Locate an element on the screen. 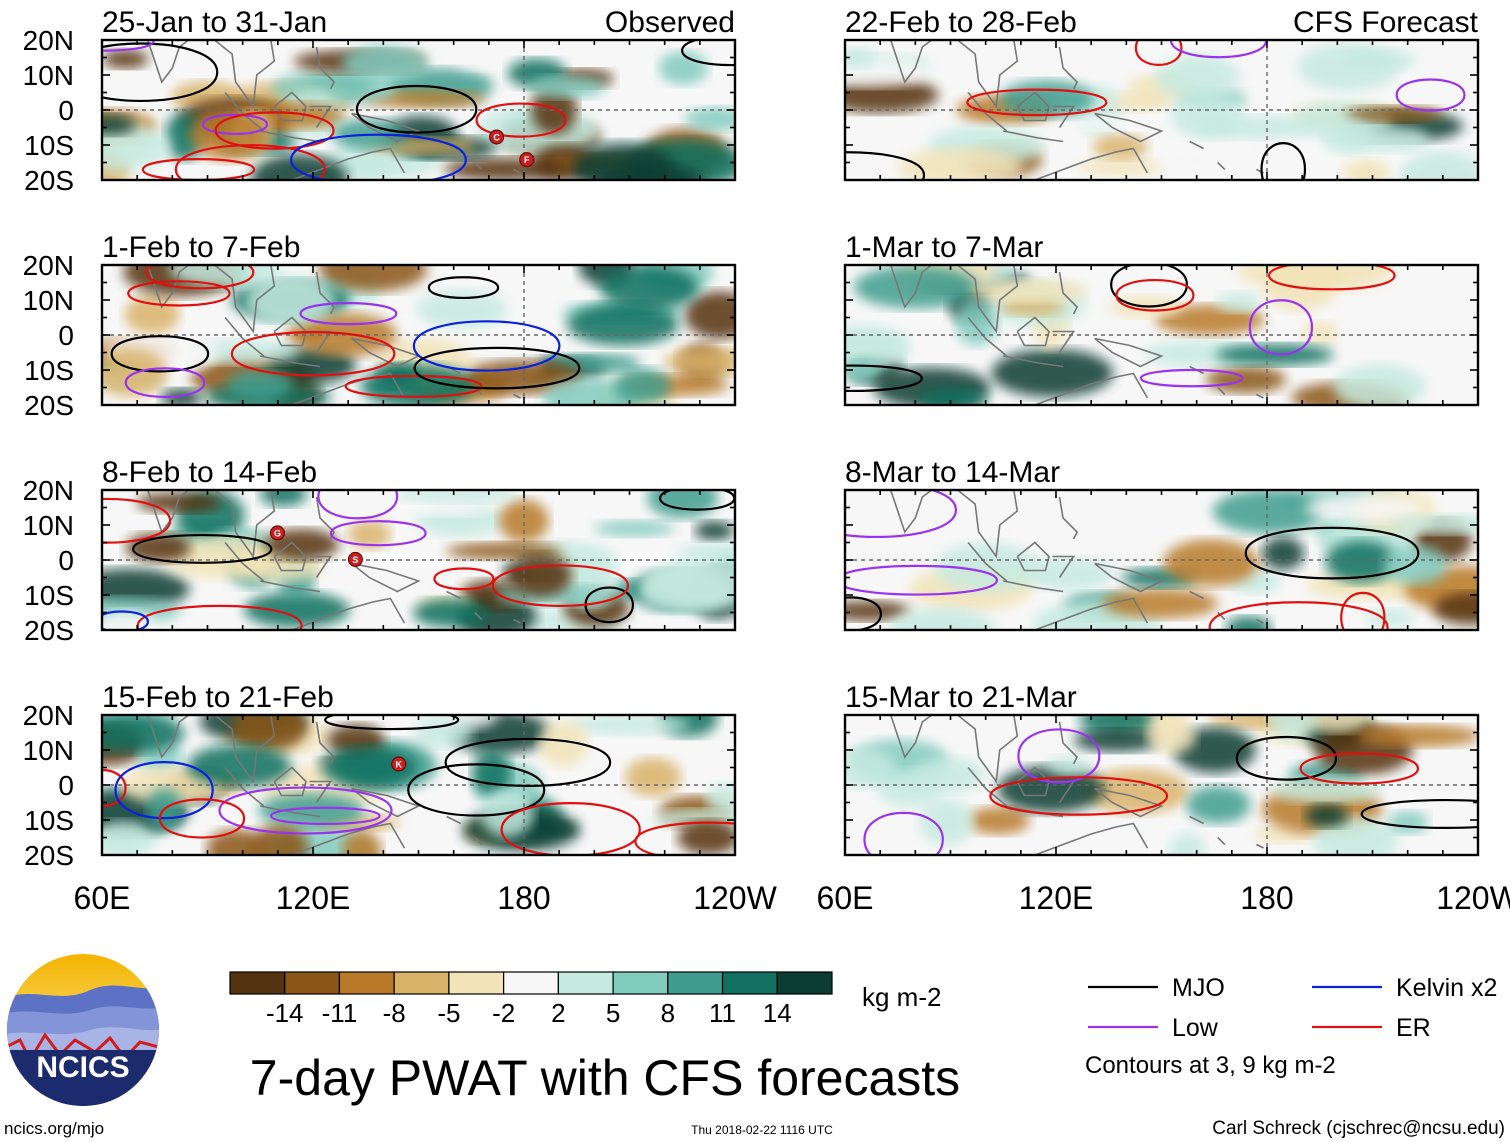 Image resolution: width=1510 pixels, height=1142 pixels. panel-period-label: 1-Feb to 7-Feb is located at coordinates (201, 247).